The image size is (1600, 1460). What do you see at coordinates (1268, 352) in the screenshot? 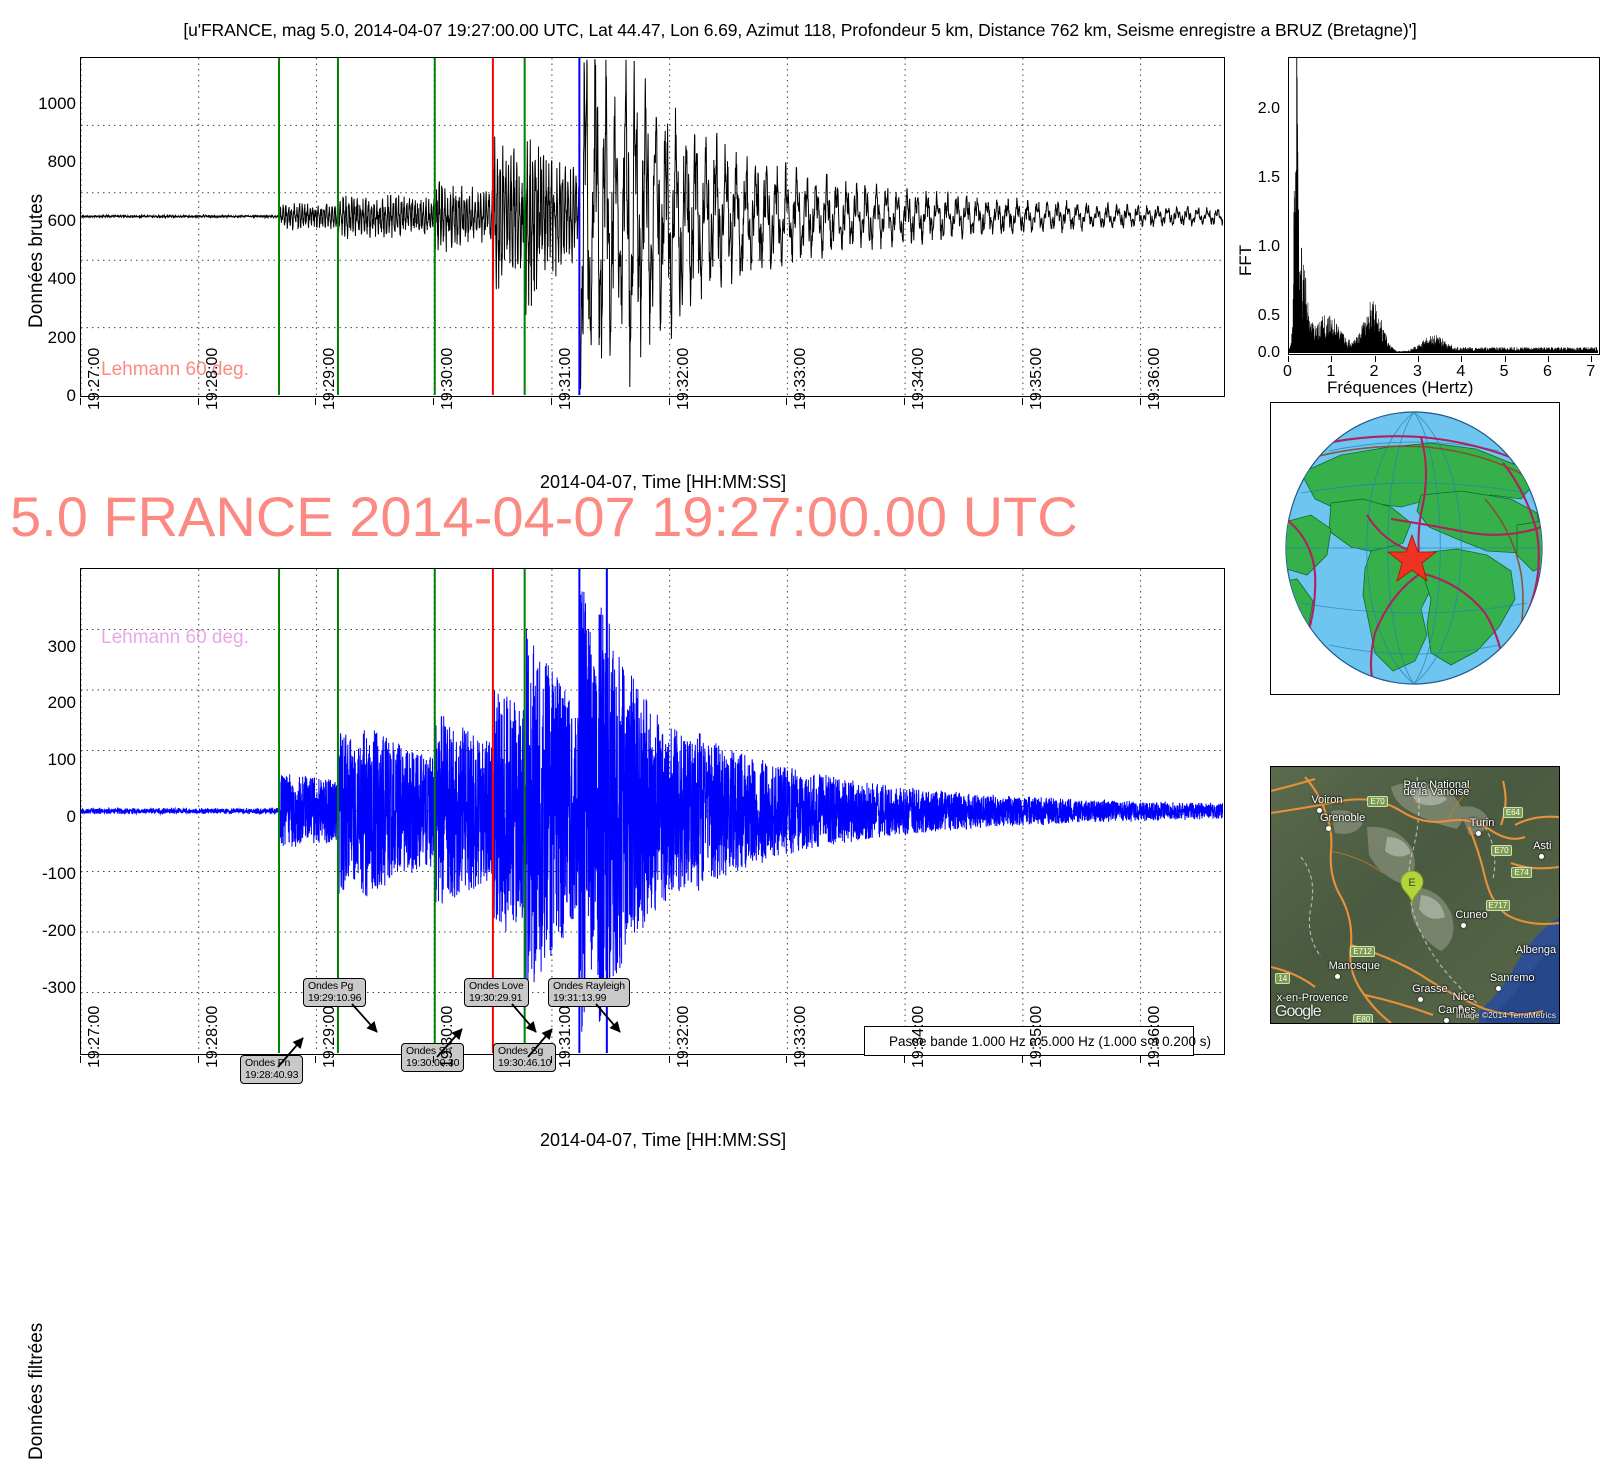
I see `fft-ytick: 0.0` at bounding box center [1268, 352].